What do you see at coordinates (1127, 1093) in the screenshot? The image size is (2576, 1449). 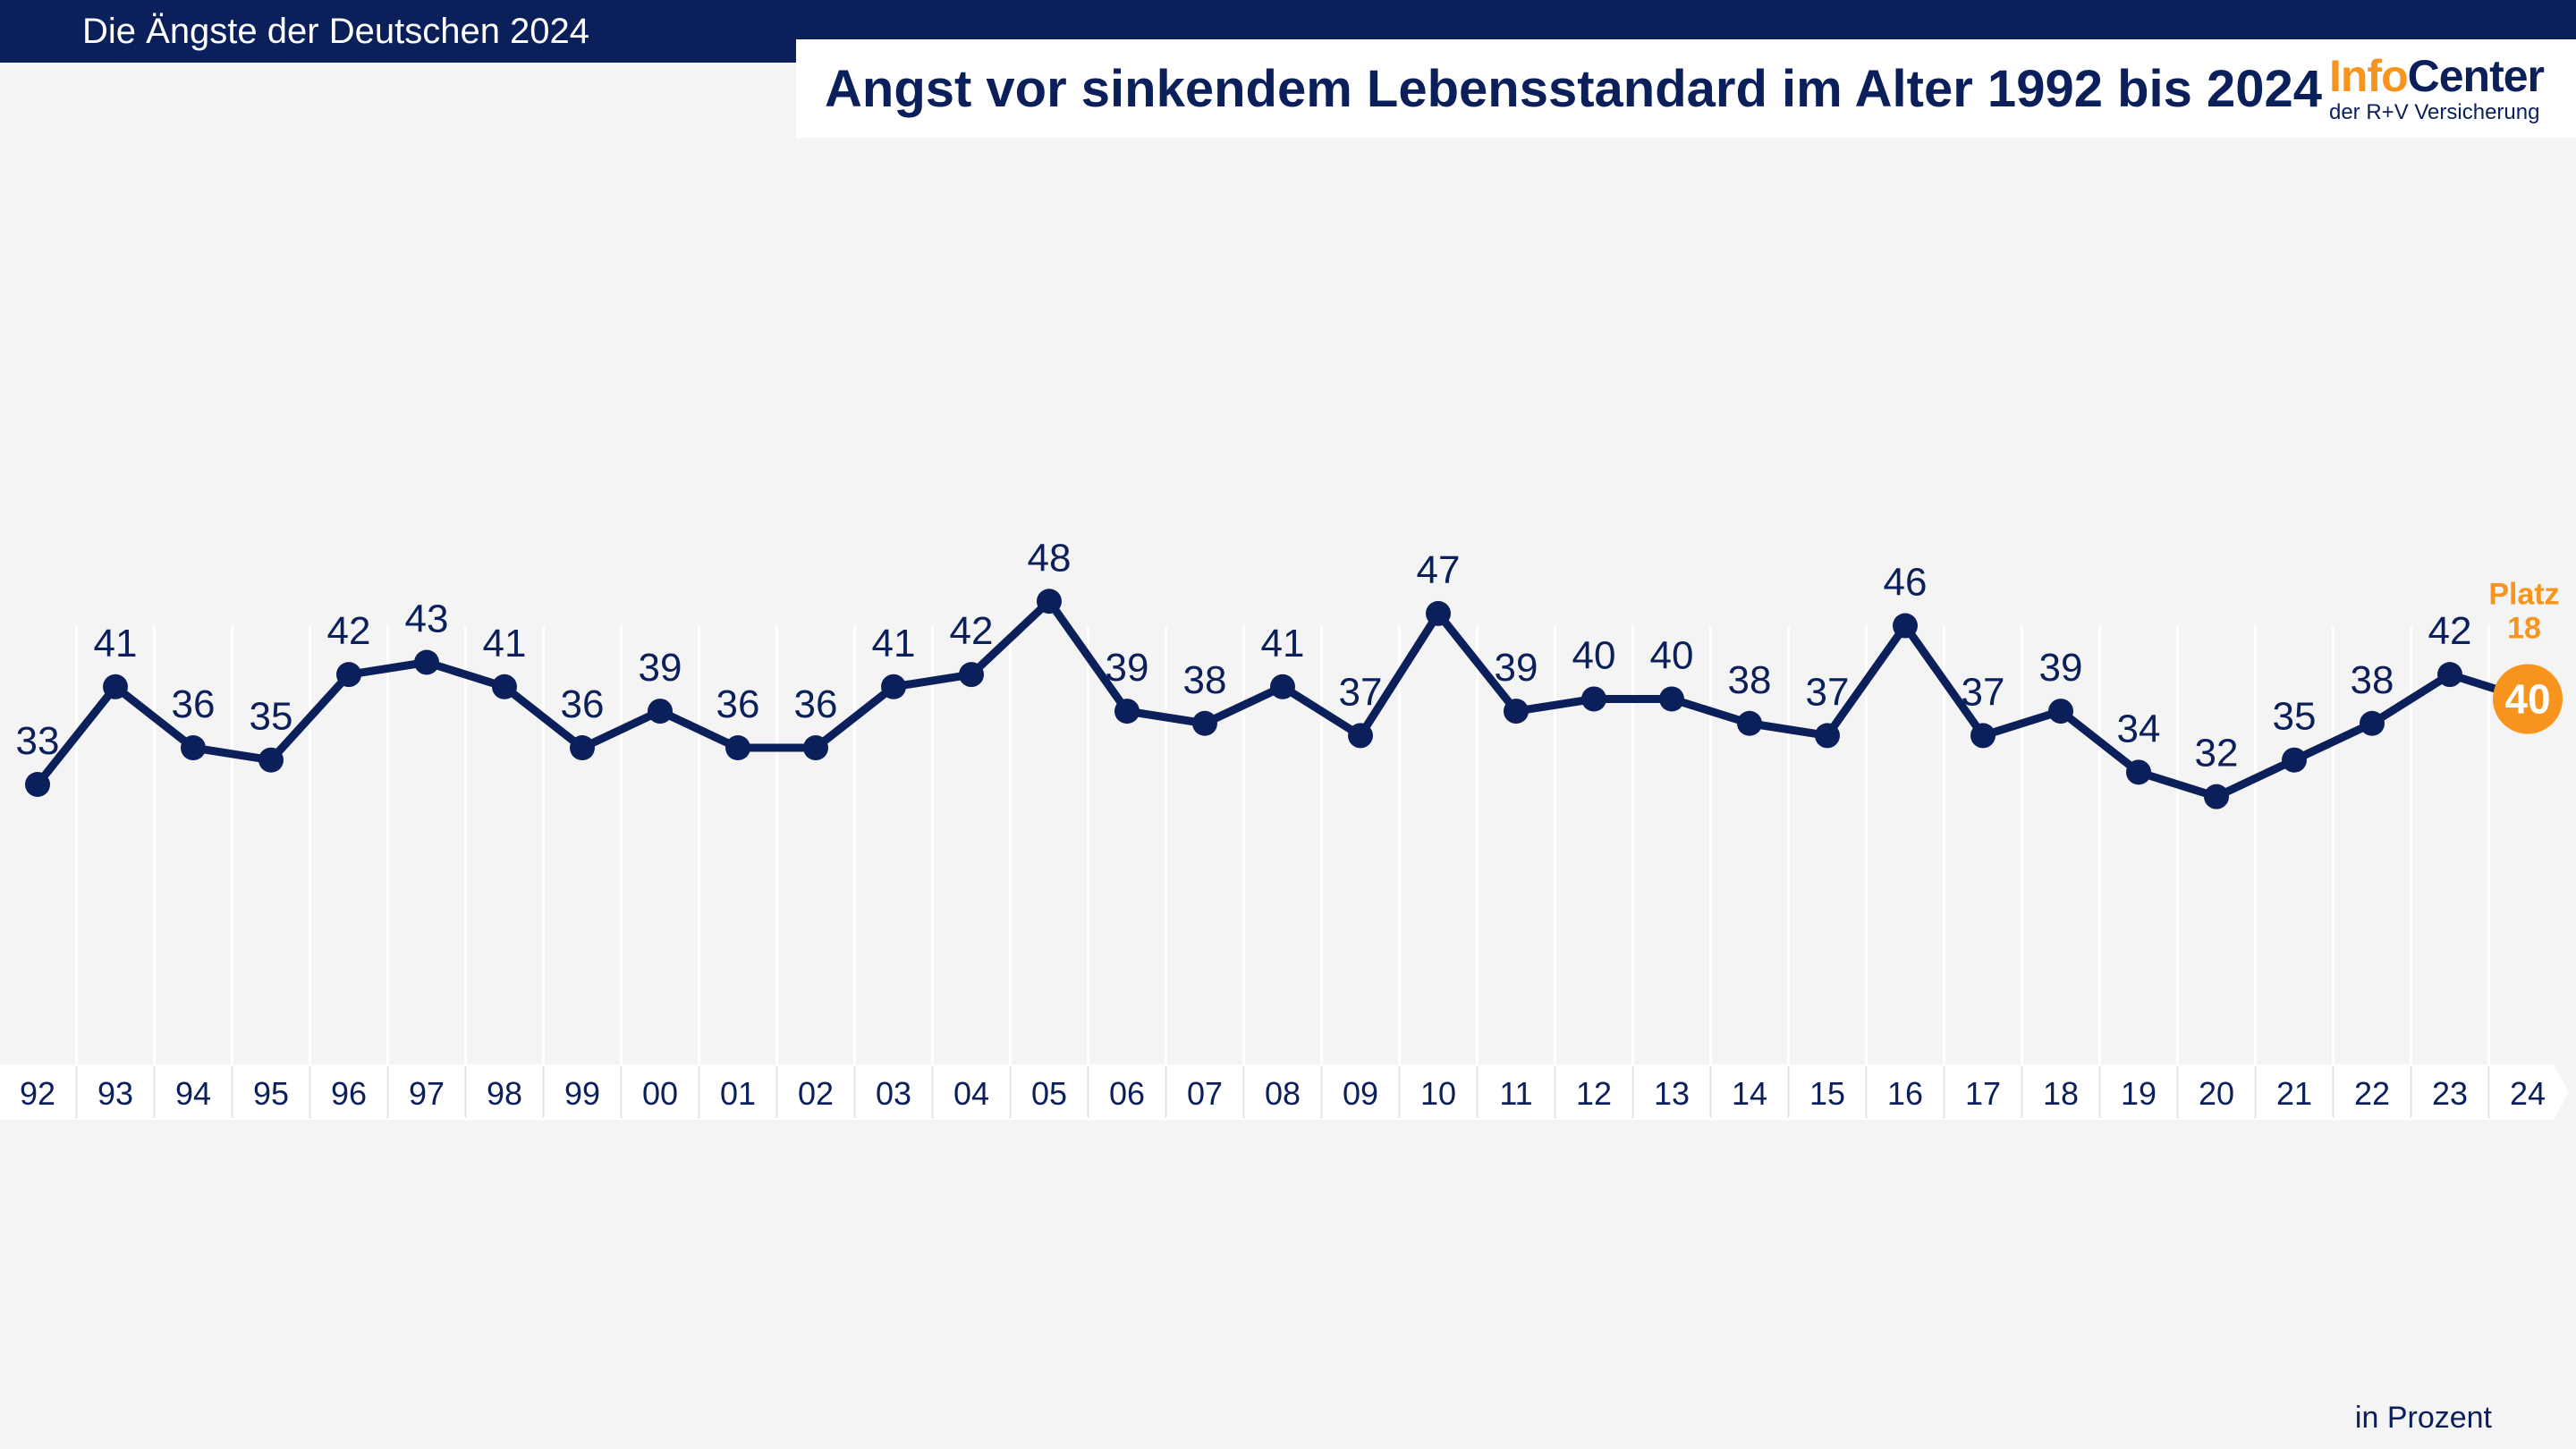 I see `x-tick-label: 06` at bounding box center [1127, 1093].